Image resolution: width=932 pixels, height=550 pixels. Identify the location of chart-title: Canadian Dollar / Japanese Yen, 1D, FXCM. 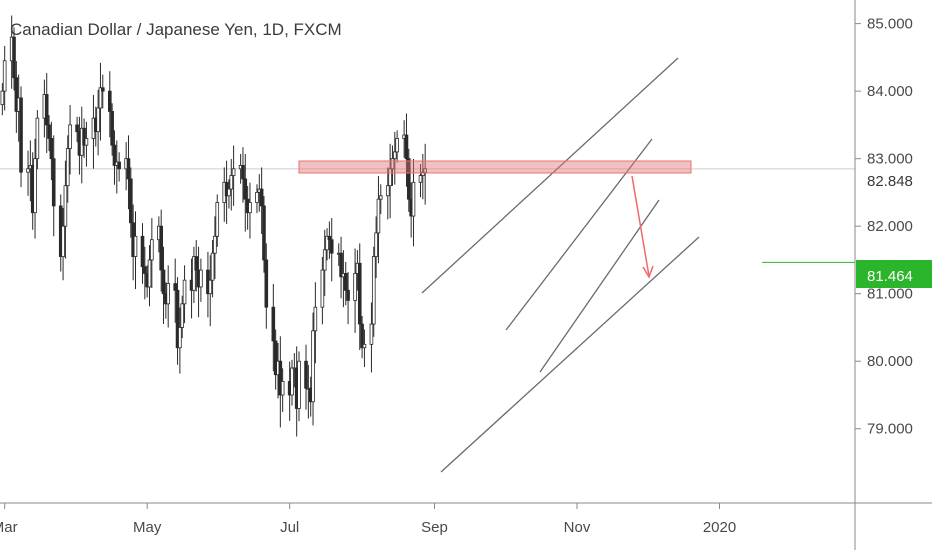
(176, 29).